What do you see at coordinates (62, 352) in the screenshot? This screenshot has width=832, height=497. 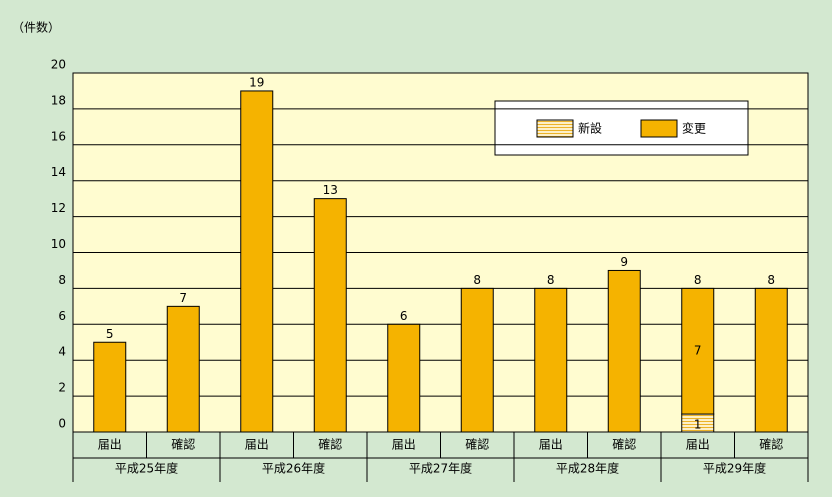 I see `y-tick-label: 4` at bounding box center [62, 352].